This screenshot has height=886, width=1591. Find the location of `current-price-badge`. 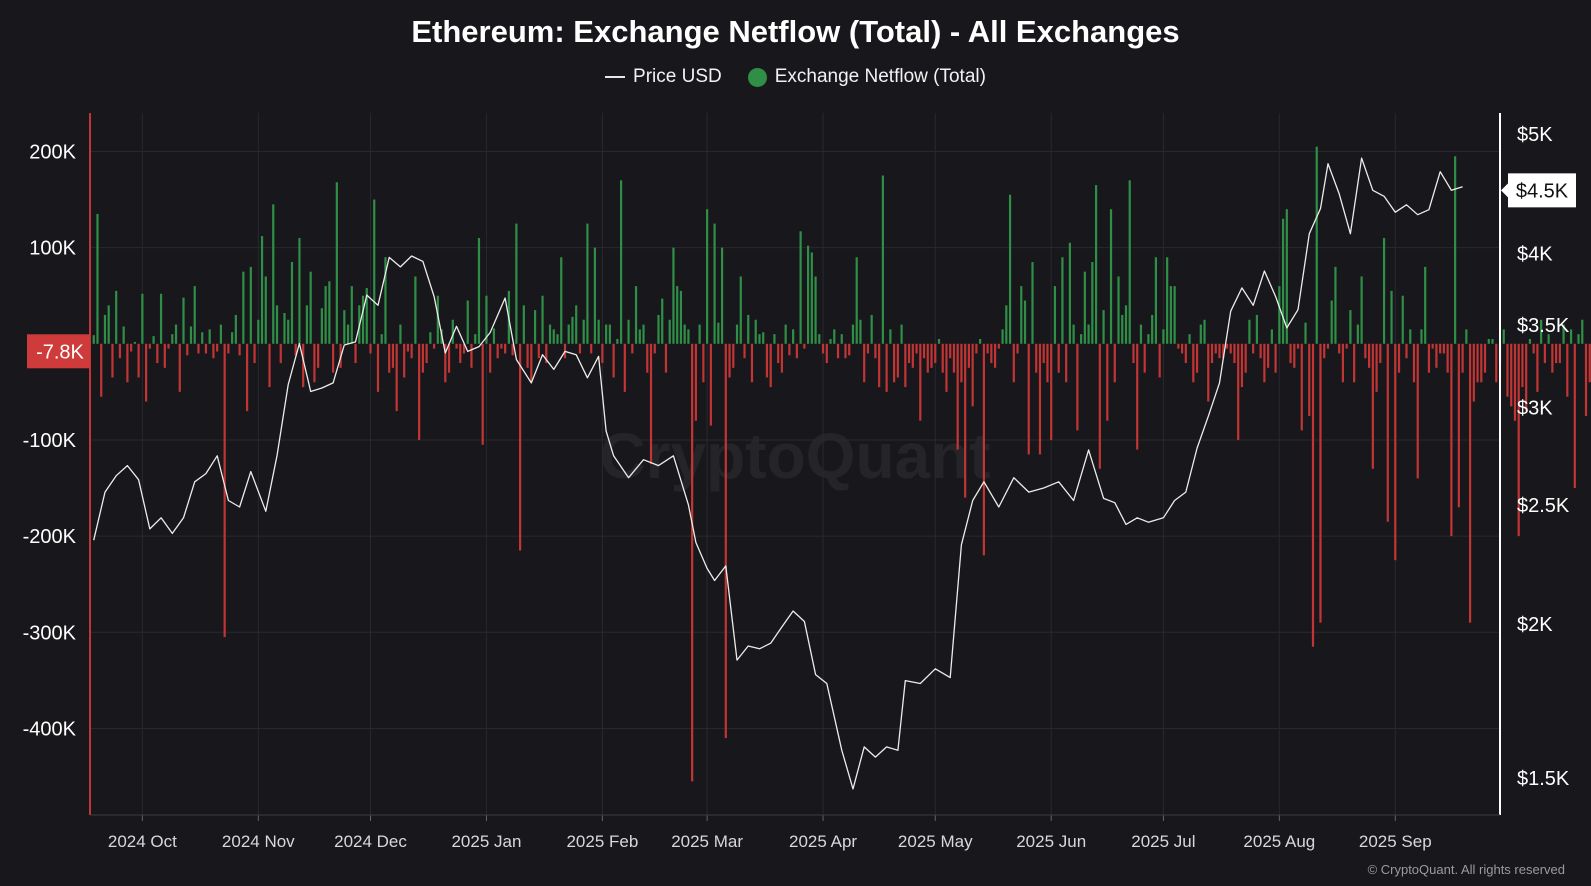

current-price-badge is located at coordinates (1542, 190).